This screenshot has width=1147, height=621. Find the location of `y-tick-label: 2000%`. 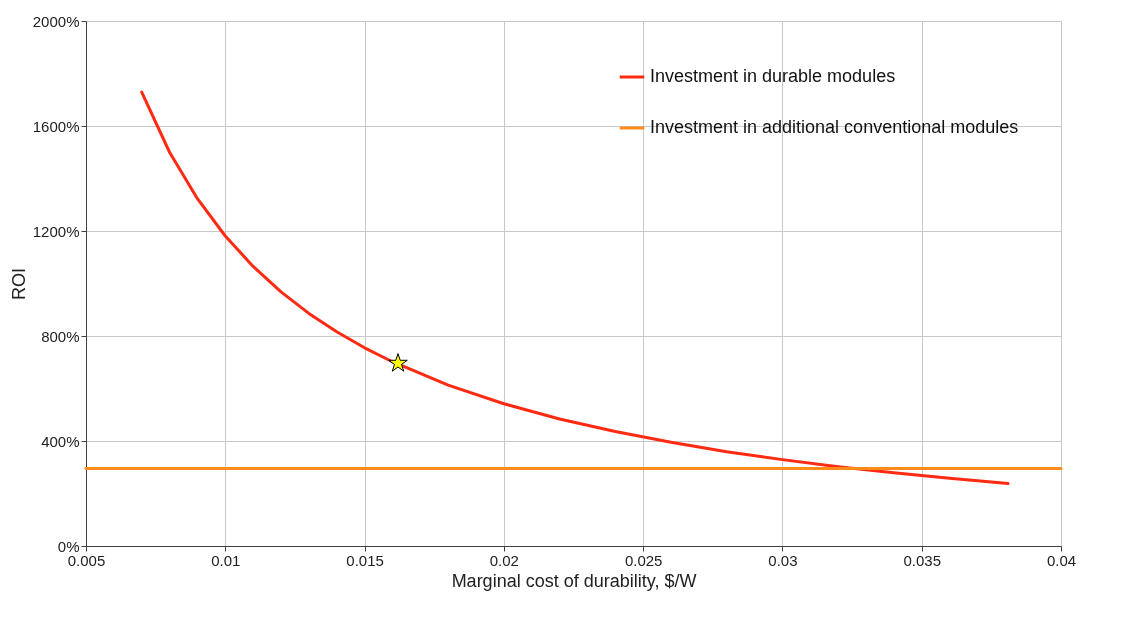

y-tick-label: 2000% is located at coordinates (56, 21).